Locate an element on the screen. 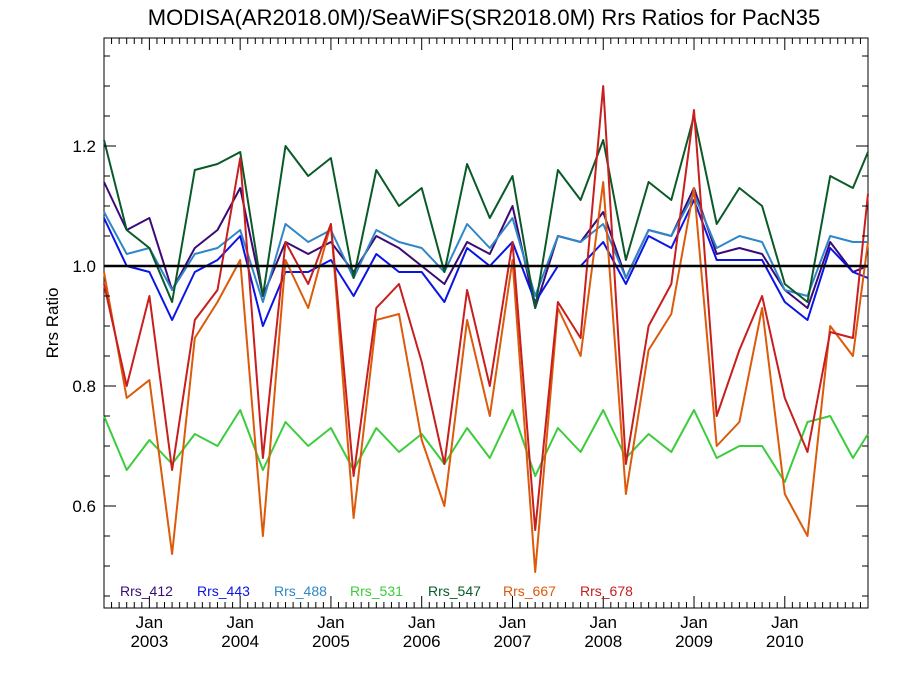 This screenshot has height=675, width=900. x-tick-year-label: 2005 is located at coordinates (331, 641).